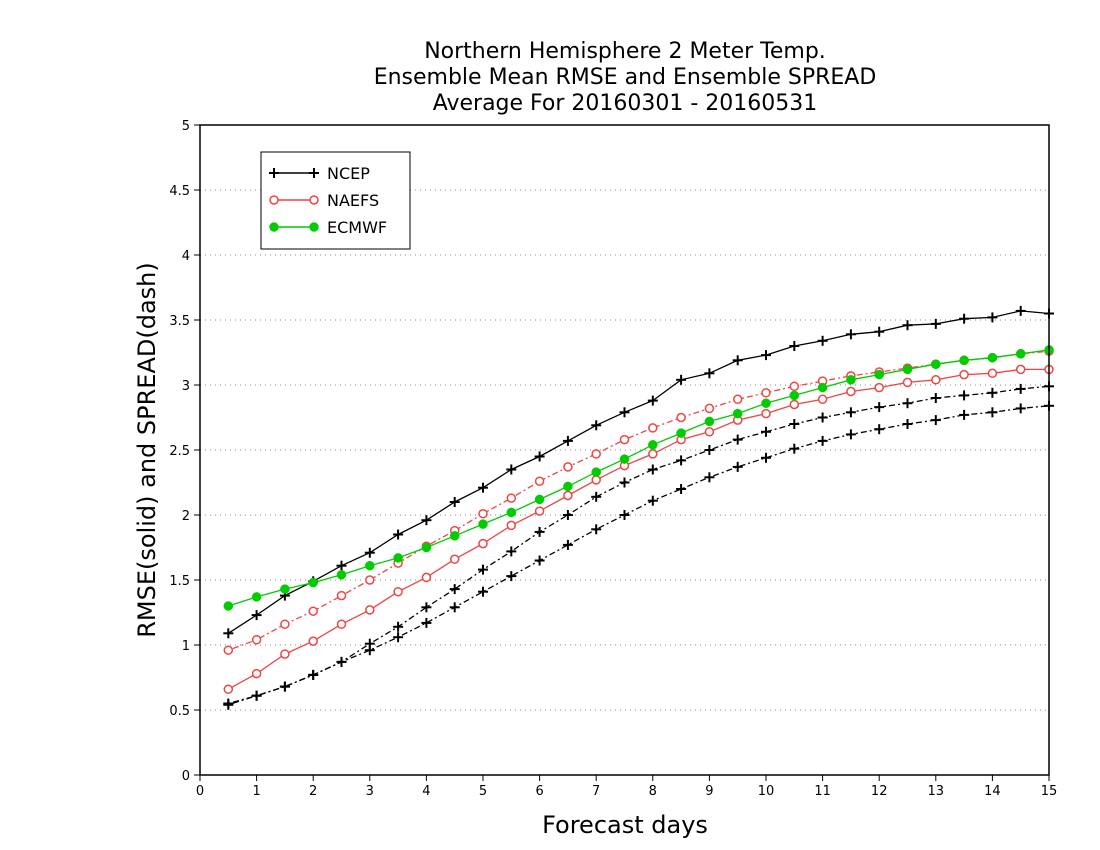  What do you see at coordinates (186, 256) in the screenshot?
I see `y-tick-label: 4` at bounding box center [186, 256].